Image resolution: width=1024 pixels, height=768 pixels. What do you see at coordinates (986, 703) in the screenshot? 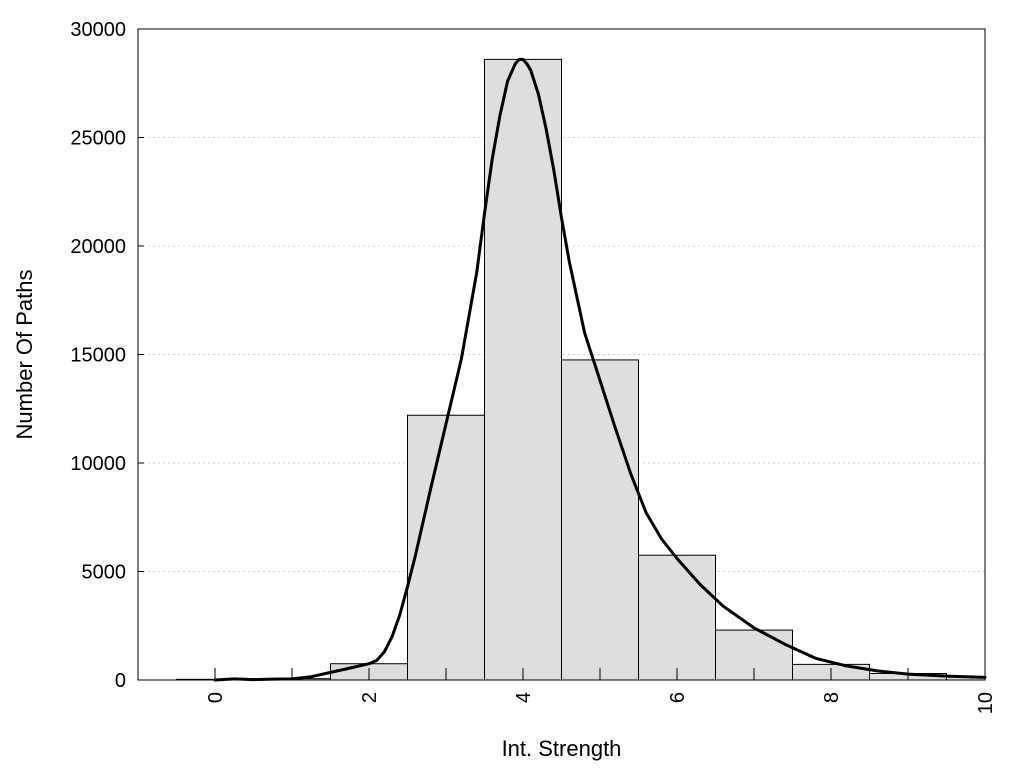
I see `x-tick-label-10: 10` at bounding box center [986, 703].